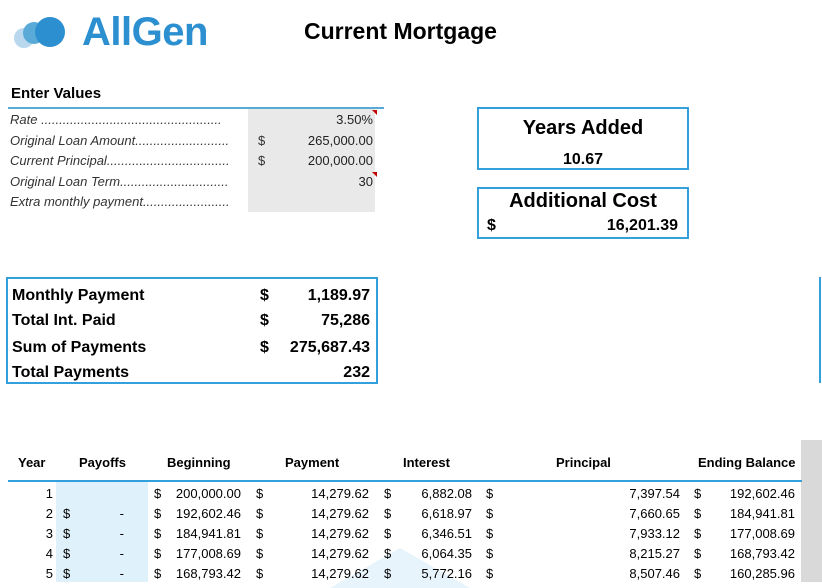 The height and width of the screenshot is (588, 822). I want to click on cell-interest: 5,772.16, so click(446, 573).